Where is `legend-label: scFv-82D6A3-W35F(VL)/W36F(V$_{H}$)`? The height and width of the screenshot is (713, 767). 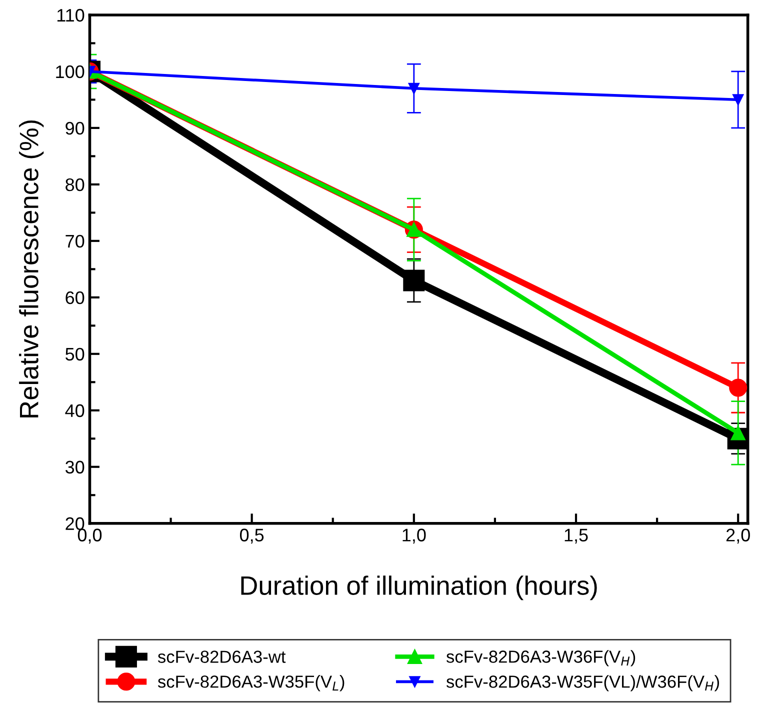 legend-label: scFv-82D6A3-W35F(VL)/W36F(V$_{H}$) is located at coordinates (583, 683).